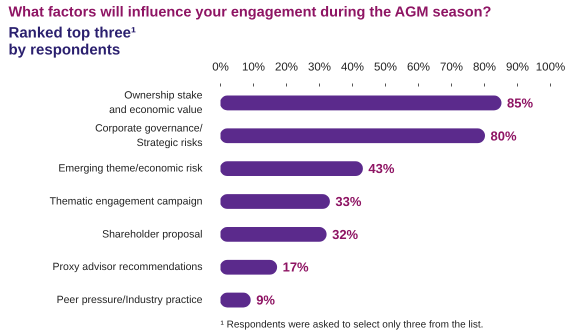 The width and height of the screenshot is (580, 331). Describe the element at coordinates (503, 136) in the screenshot. I see `data-label: 80%` at that location.